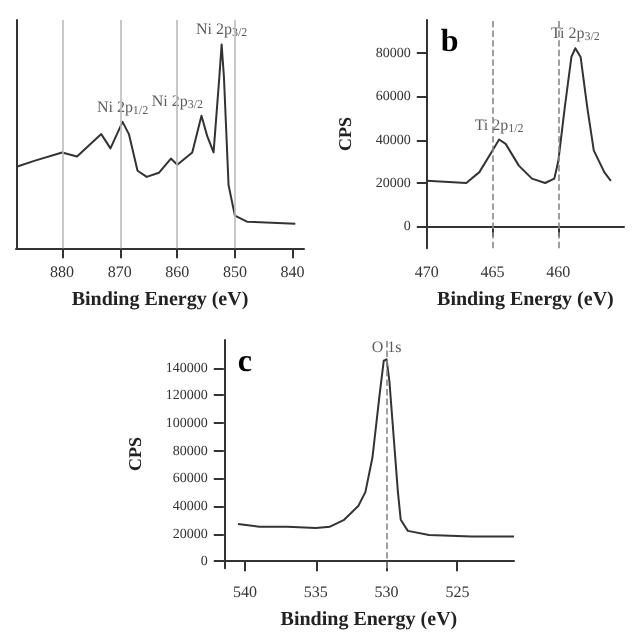 This screenshot has width=640, height=640. Describe the element at coordinates (386, 347) in the screenshot. I see `annotation: O 1s` at that location.